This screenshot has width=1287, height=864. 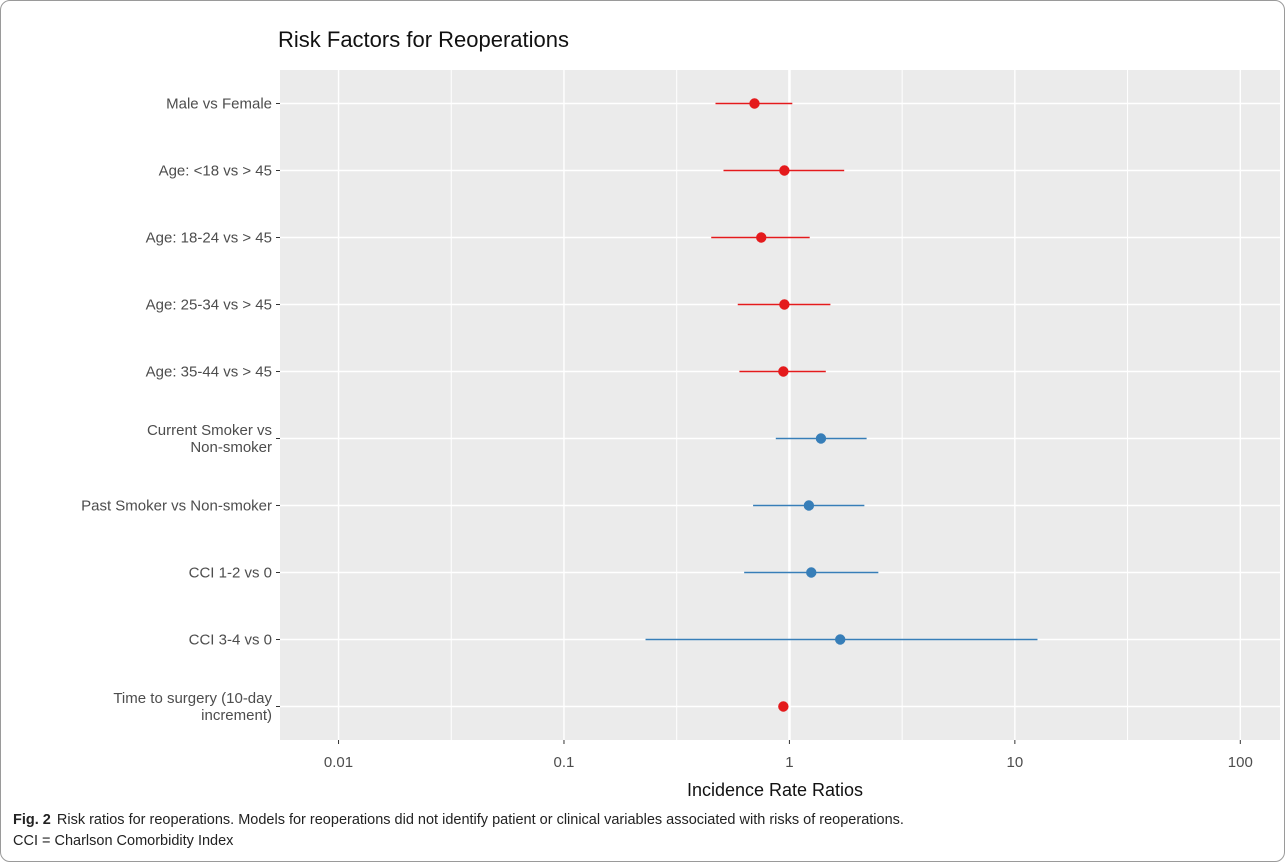 I want to click on y-tick-label: Current Smoker vs Non-smoker, so click(x=209, y=439).